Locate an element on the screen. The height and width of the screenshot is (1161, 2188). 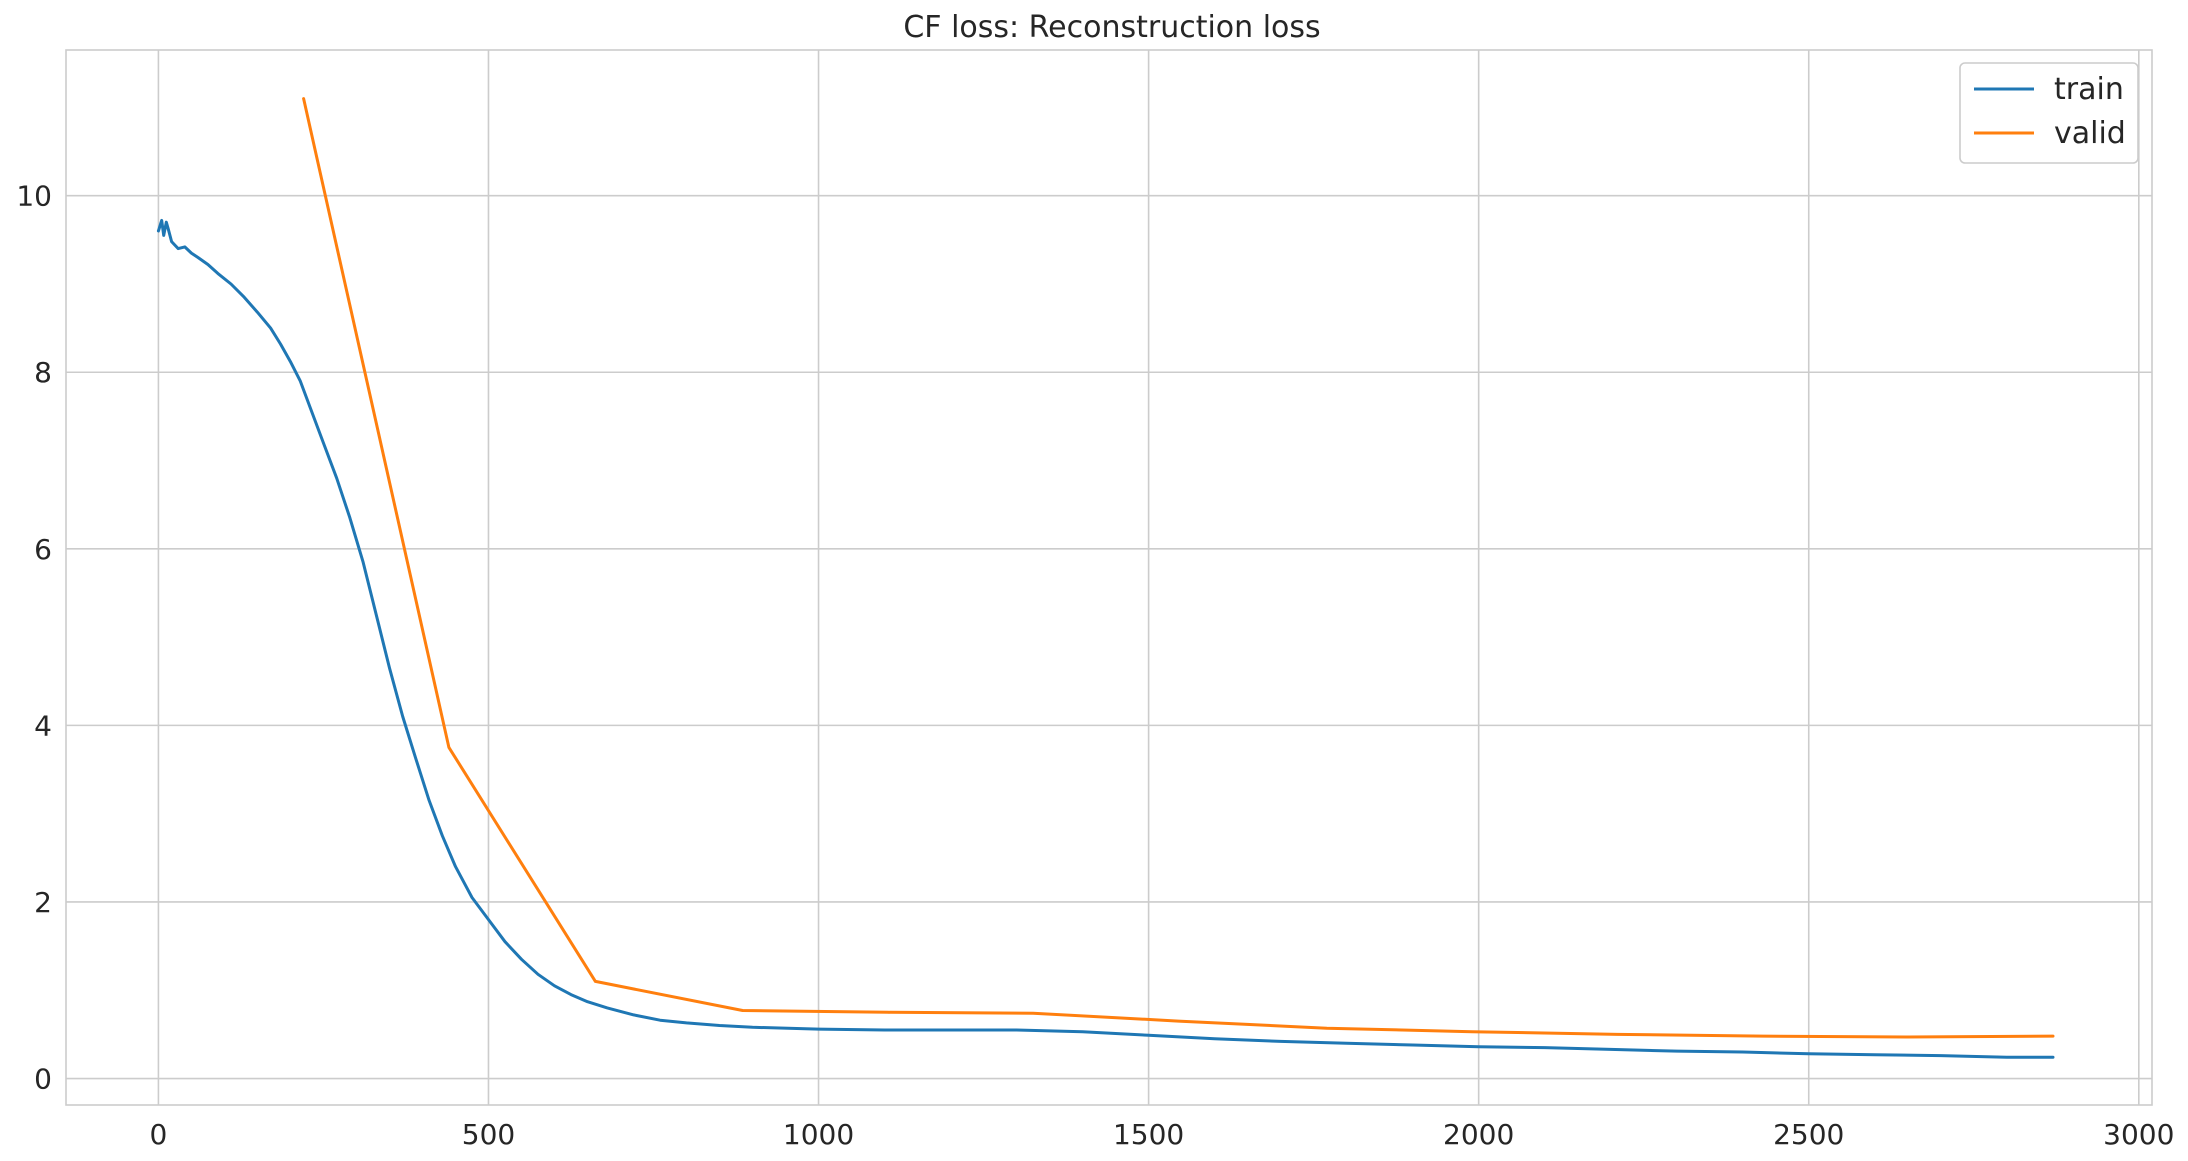
x-tick-label: 500 is located at coordinates (488, 1134).